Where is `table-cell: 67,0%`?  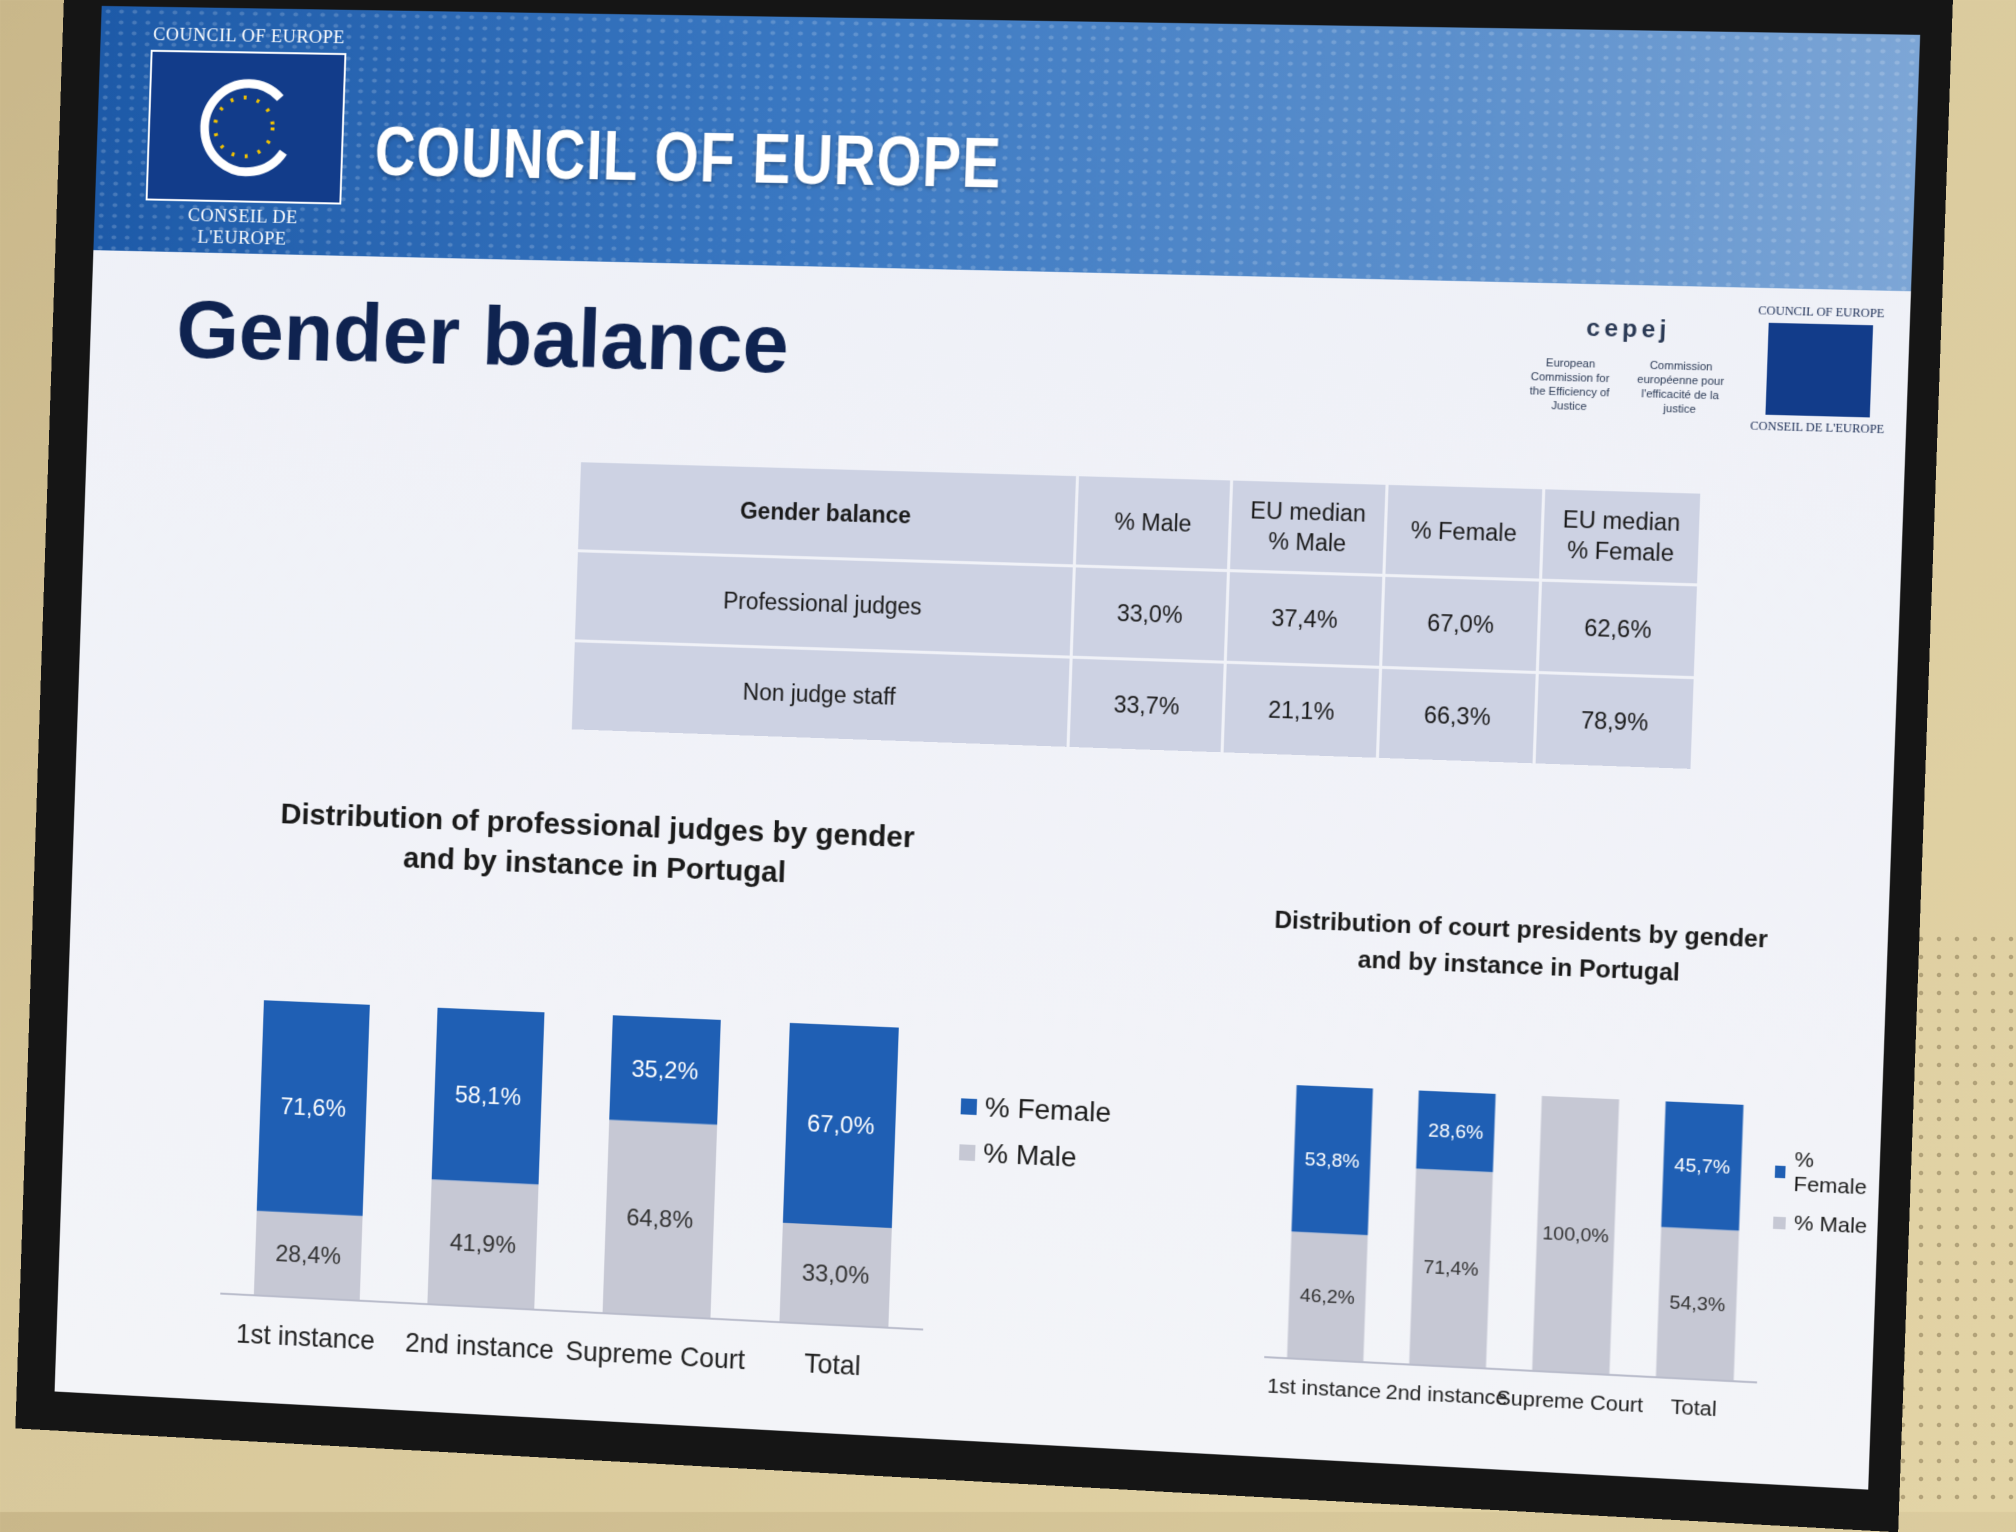
table-cell: 67,0% is located at coordinates (1460, 624).